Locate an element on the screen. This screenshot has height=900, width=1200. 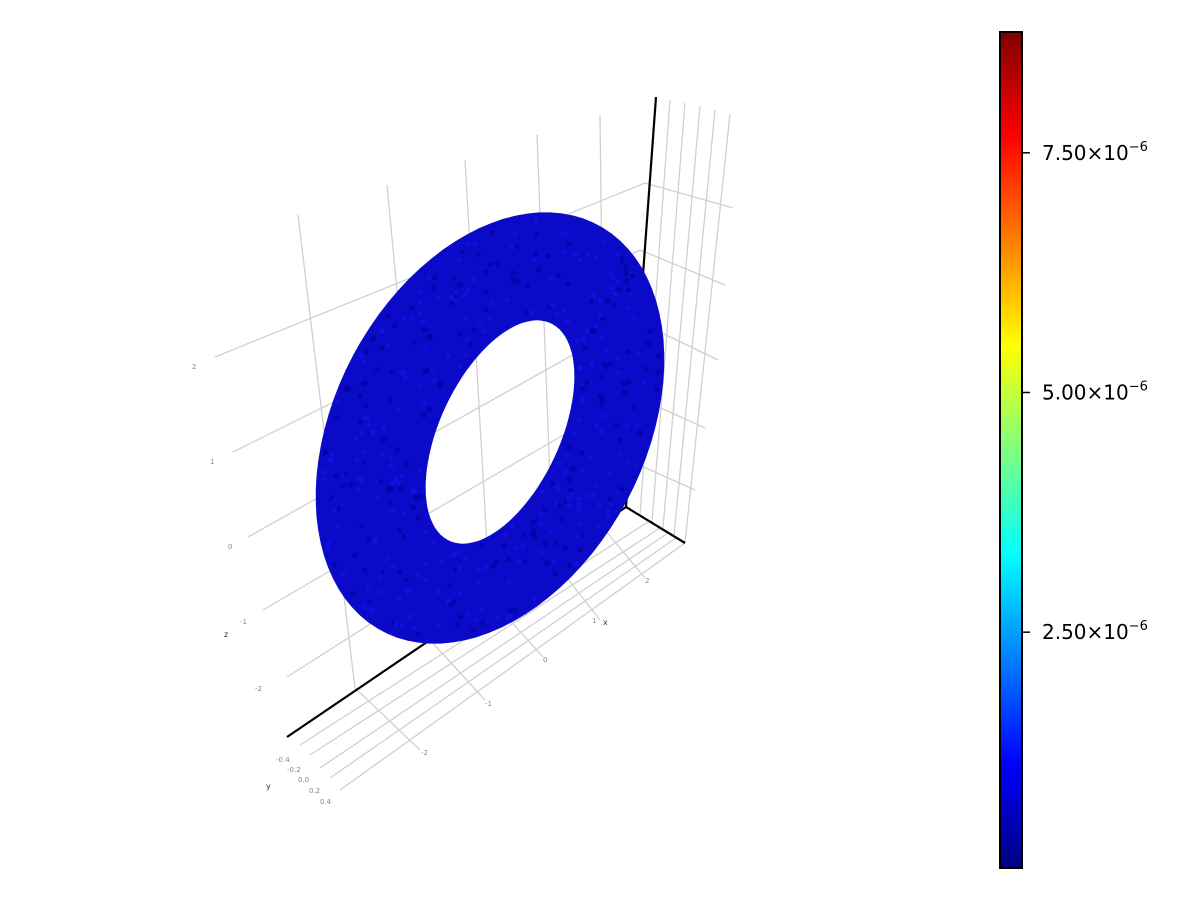
x-tick-label: 2 is located at coordinates (647, 581).